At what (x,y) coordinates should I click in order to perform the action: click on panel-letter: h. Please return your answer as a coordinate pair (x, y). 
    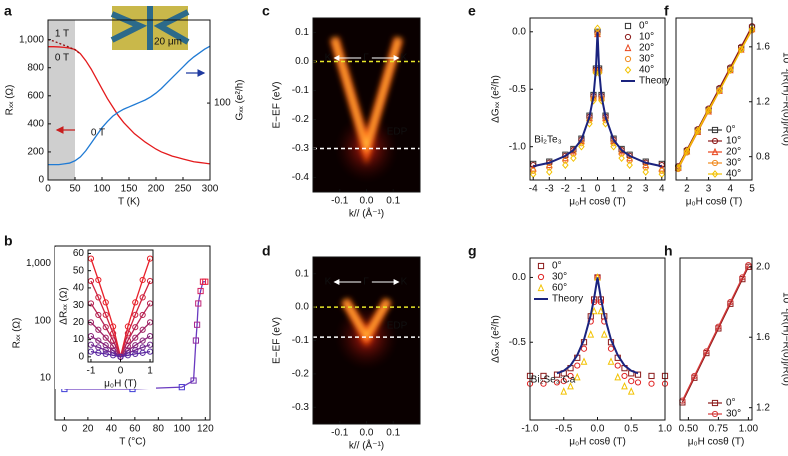
    Looking at the image, I should click on (668, 251).